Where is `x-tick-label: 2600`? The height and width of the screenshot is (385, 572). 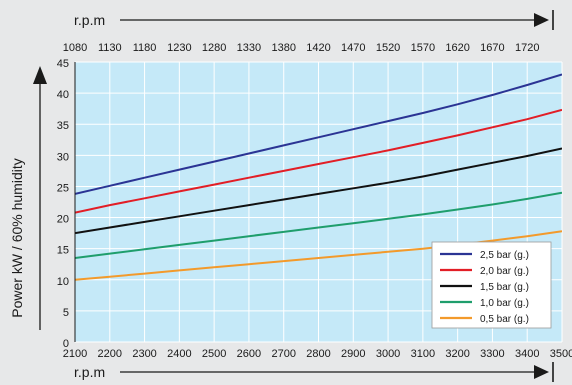
x-tick-label: 2600 is located at coordinates (249, 354).